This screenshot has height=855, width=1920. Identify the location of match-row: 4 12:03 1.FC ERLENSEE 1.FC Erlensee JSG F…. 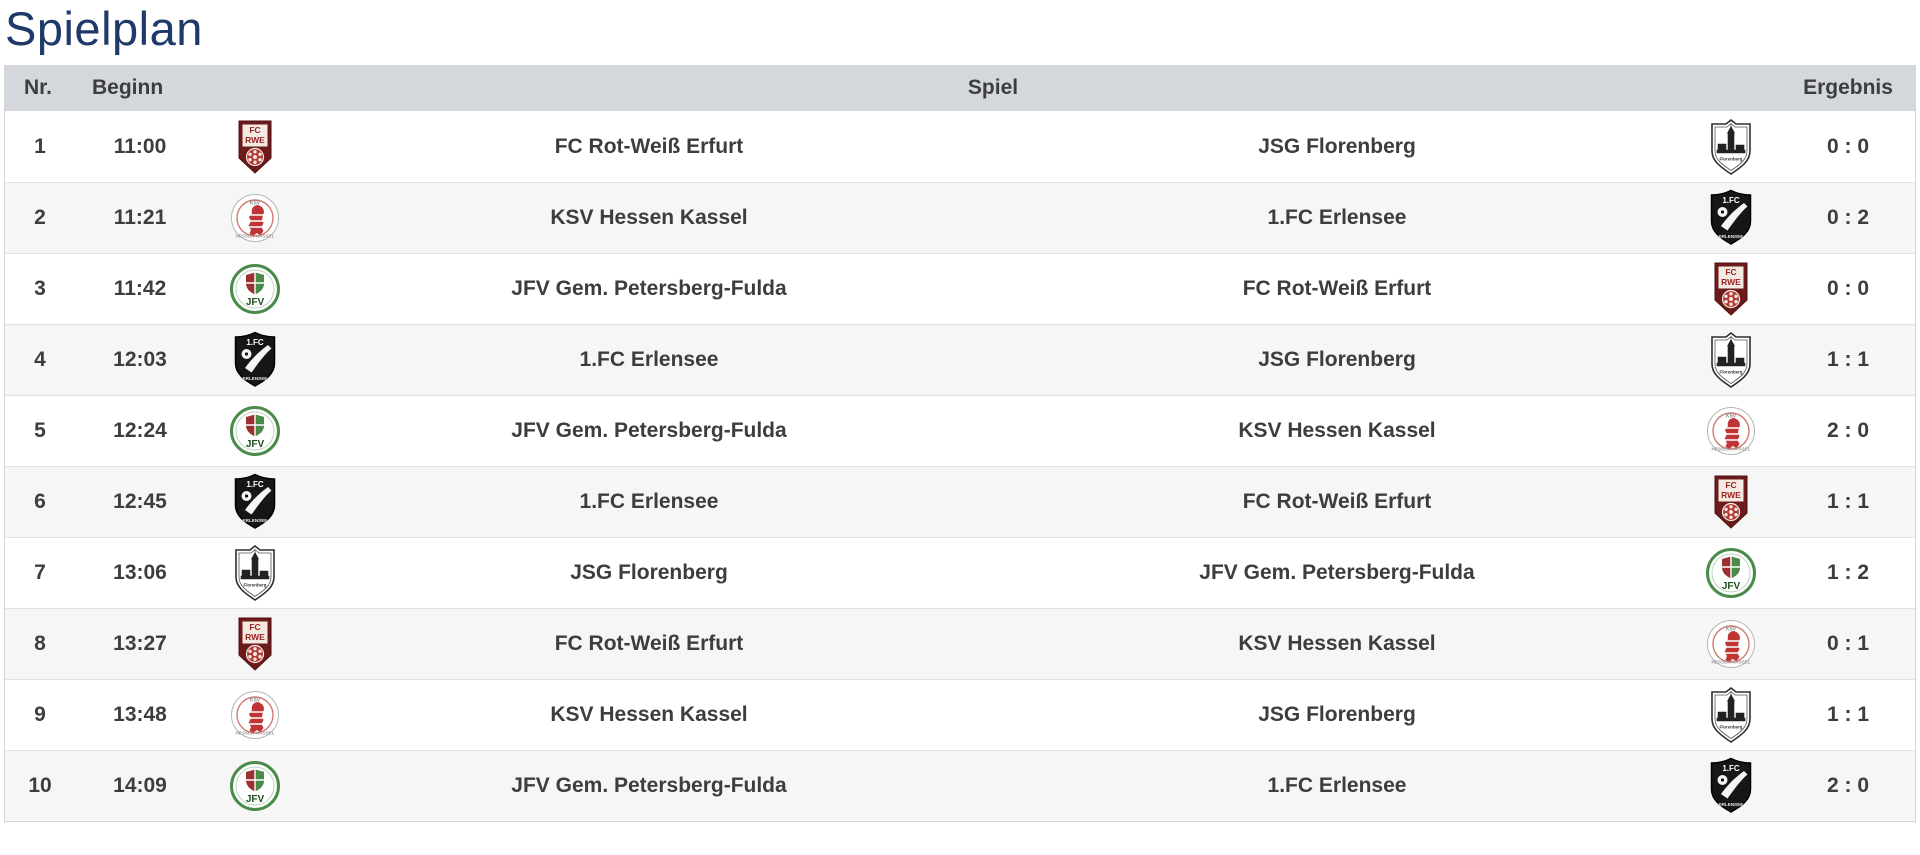
(960, 360).